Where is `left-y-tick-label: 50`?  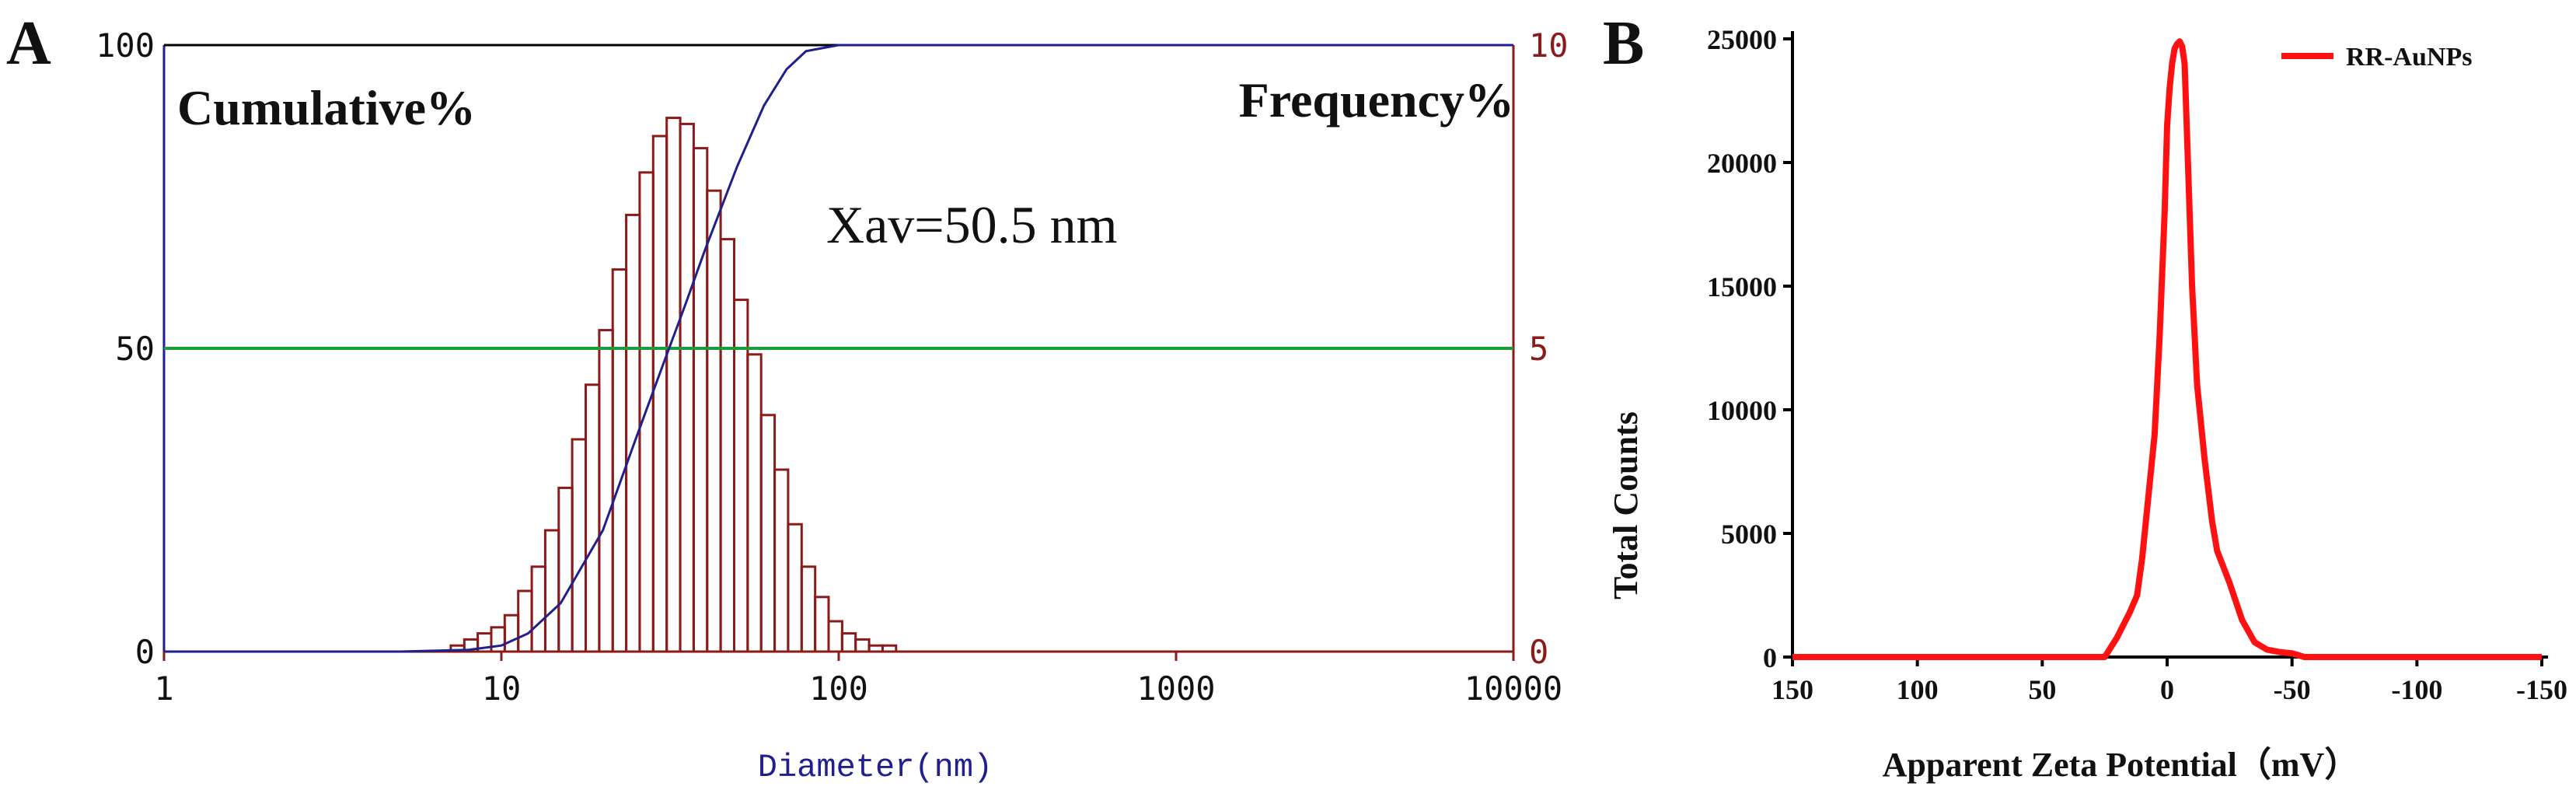
left-y-tick-label: 50 is located at coordinates (135, 349).